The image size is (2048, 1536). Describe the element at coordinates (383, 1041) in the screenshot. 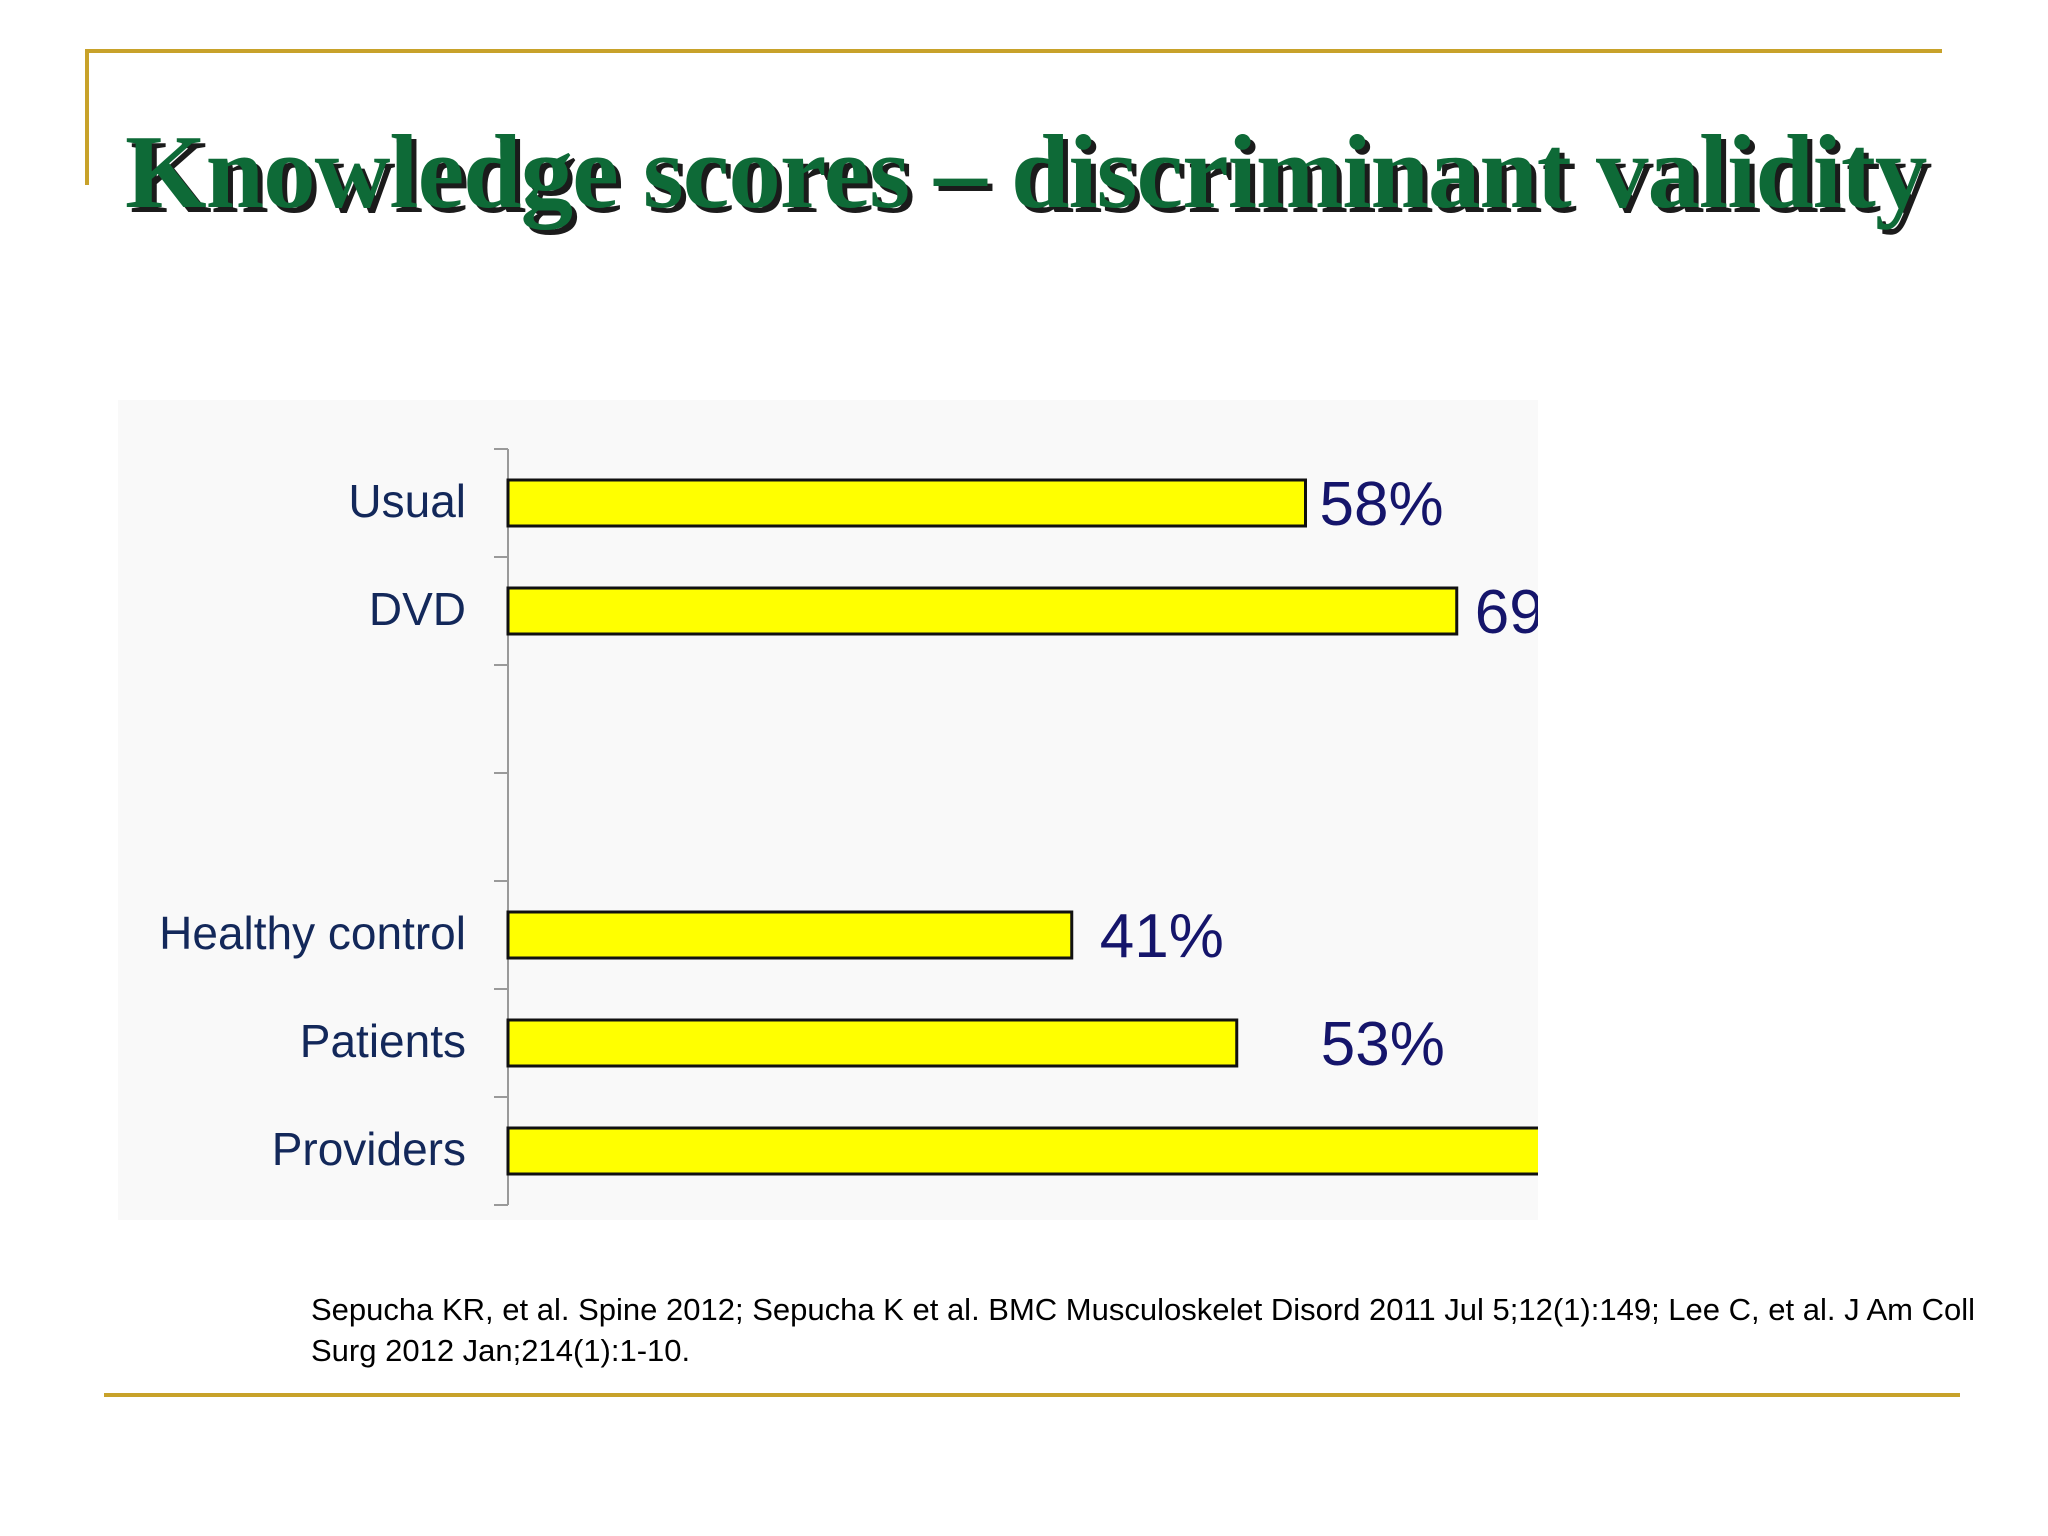

I see `category-label: Patients` at that location.